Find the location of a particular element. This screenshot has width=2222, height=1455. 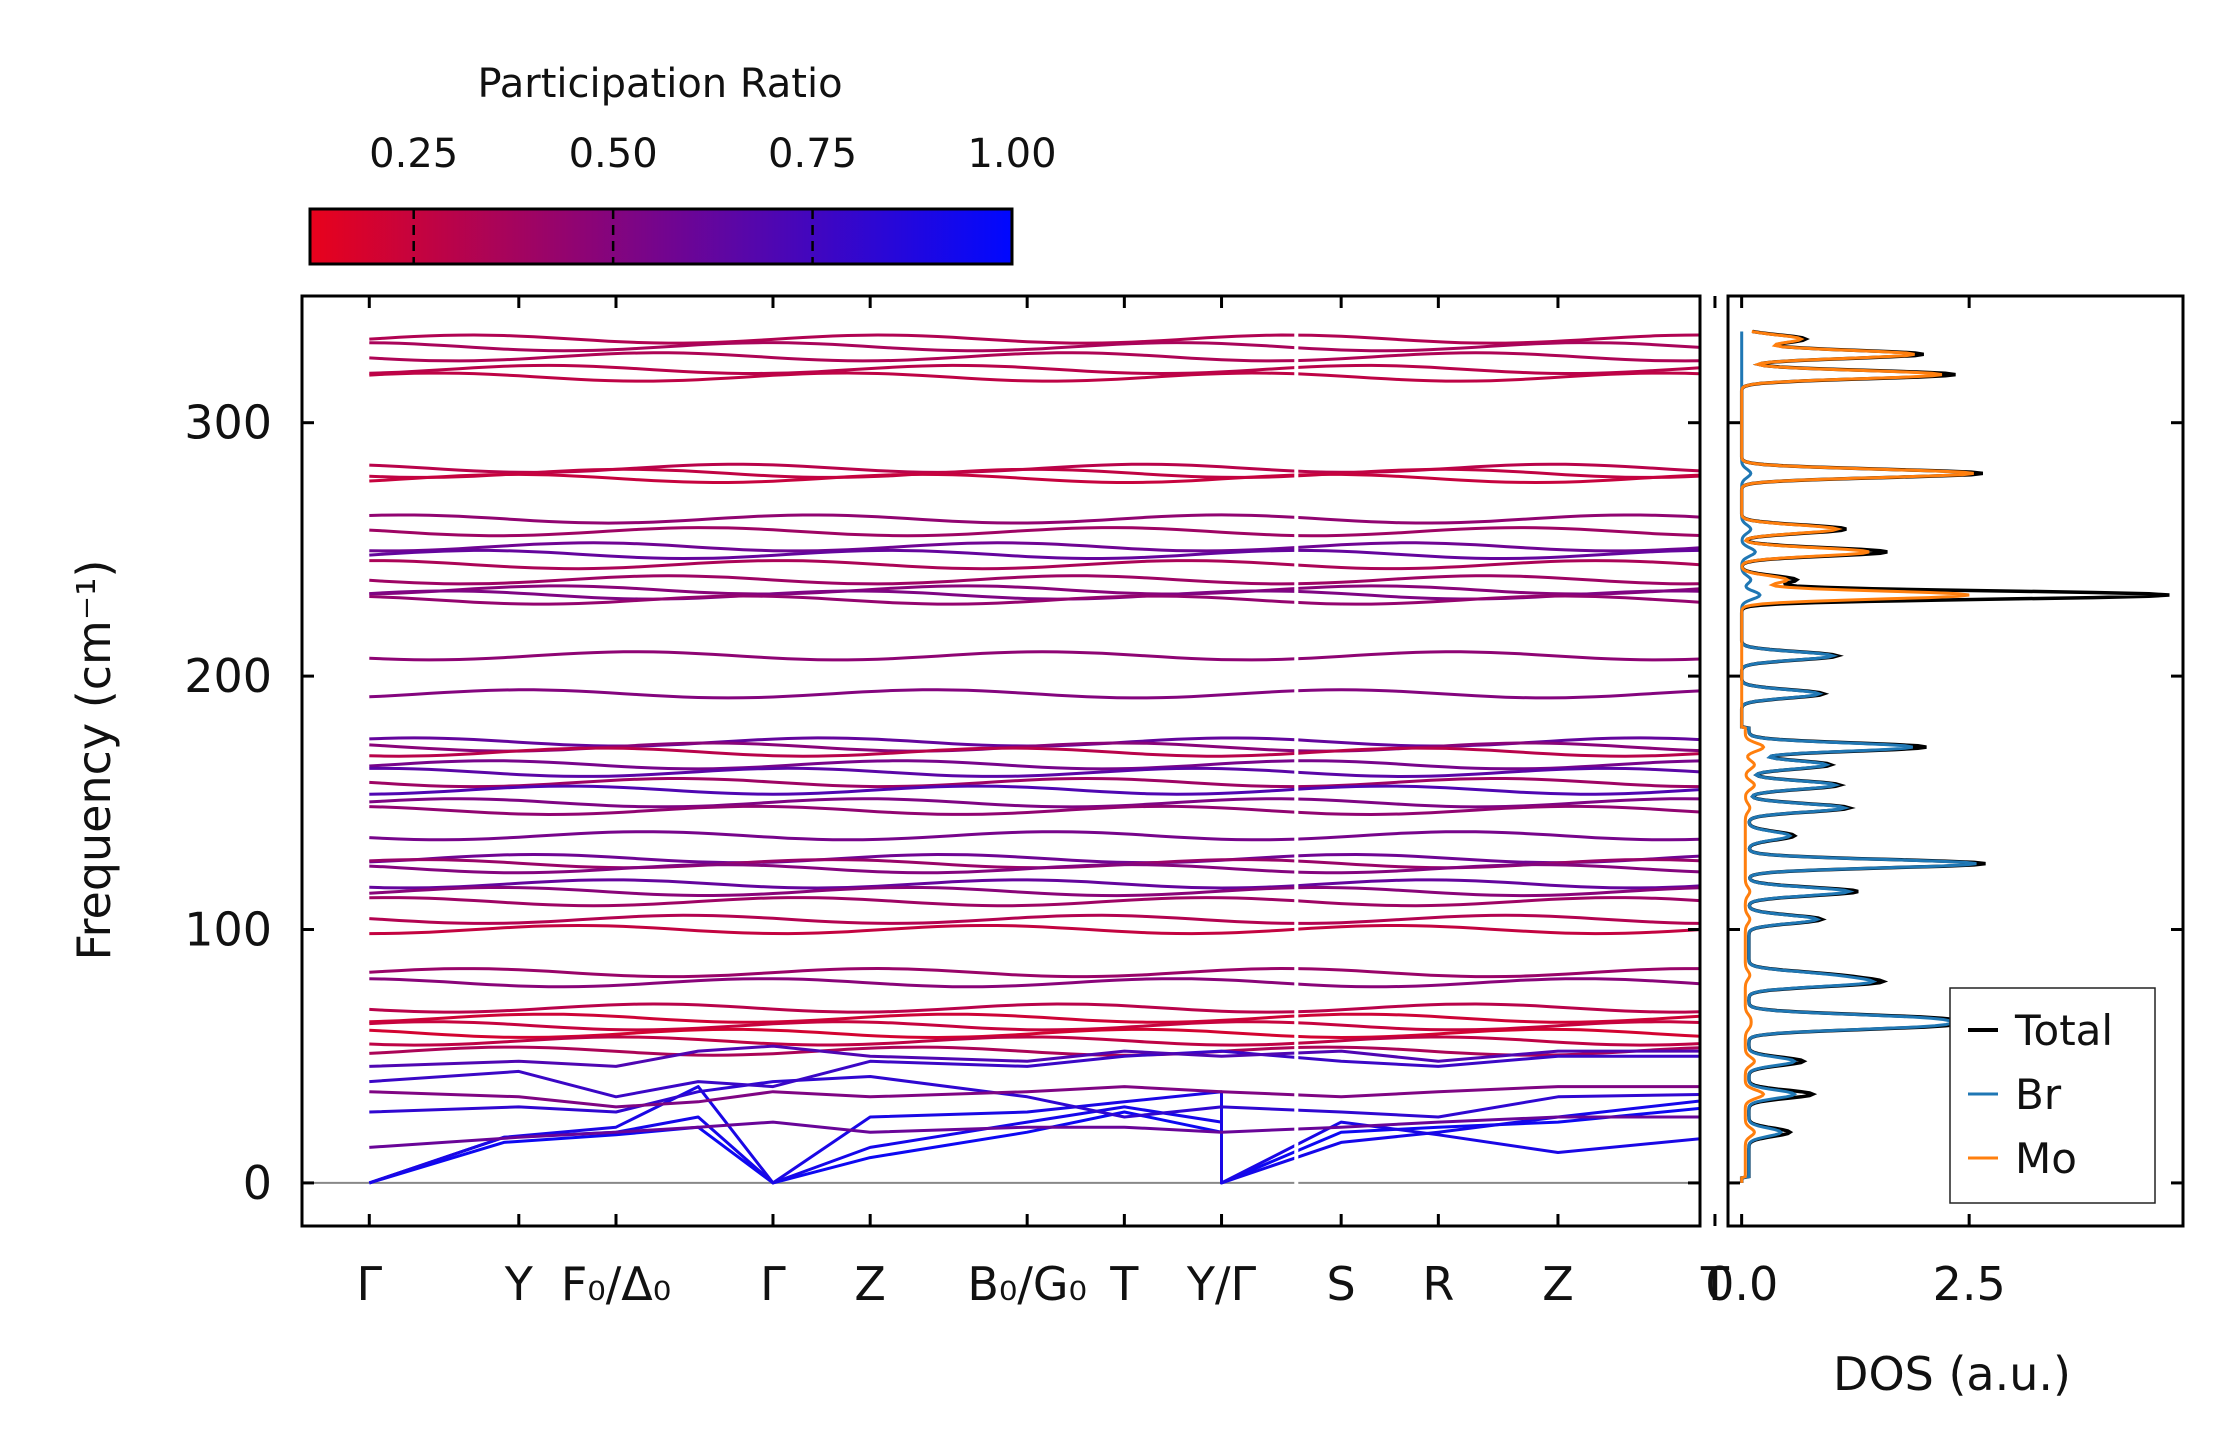

legend: Total Br Mo is located at coordinates (2052, 1095).